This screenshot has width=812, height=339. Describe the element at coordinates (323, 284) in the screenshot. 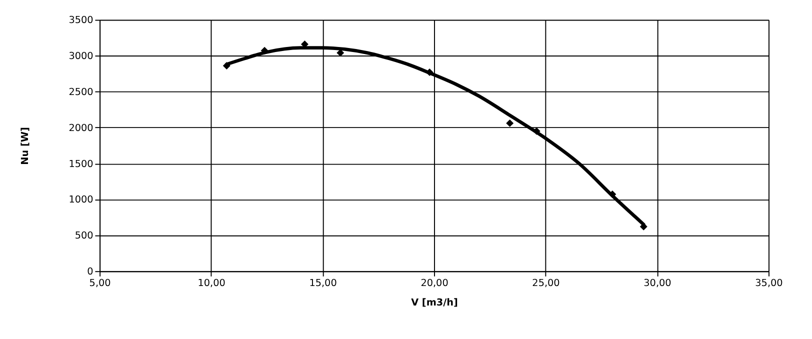

I see `x-tick-label: 15,00` at that location.